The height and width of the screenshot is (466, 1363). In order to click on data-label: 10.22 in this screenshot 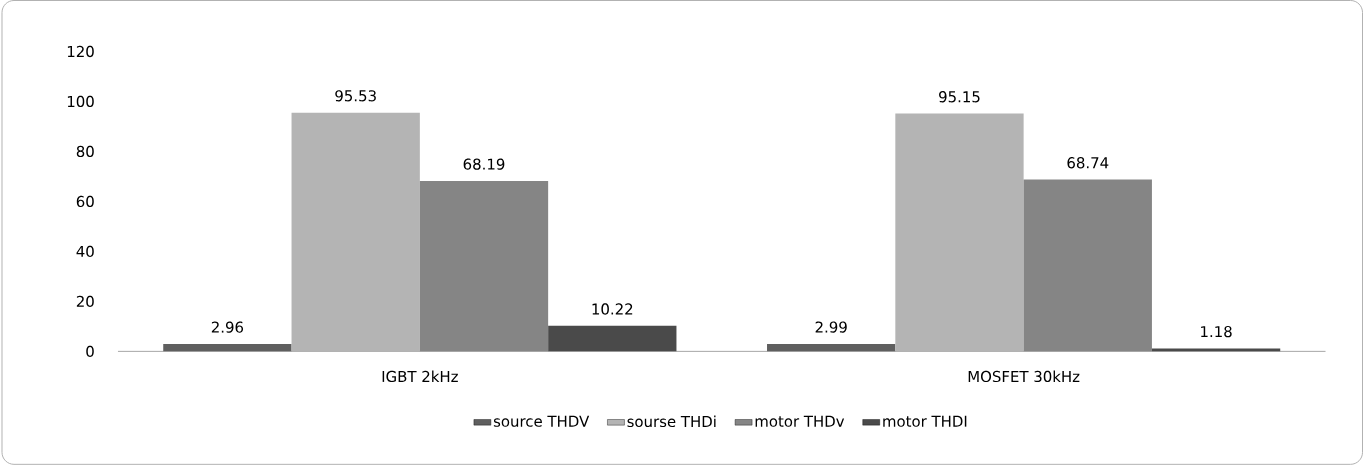, I will do `click(612, 309)`.